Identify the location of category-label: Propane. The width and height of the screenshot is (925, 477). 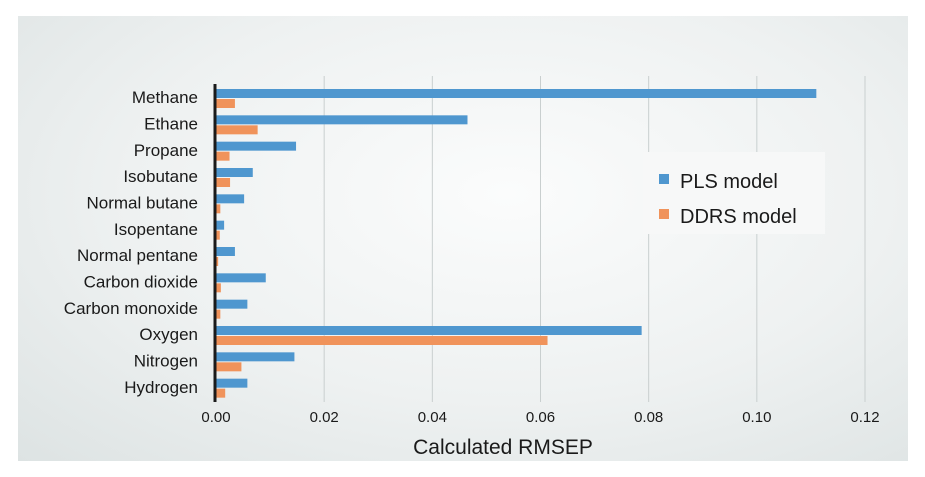
(166, 150).